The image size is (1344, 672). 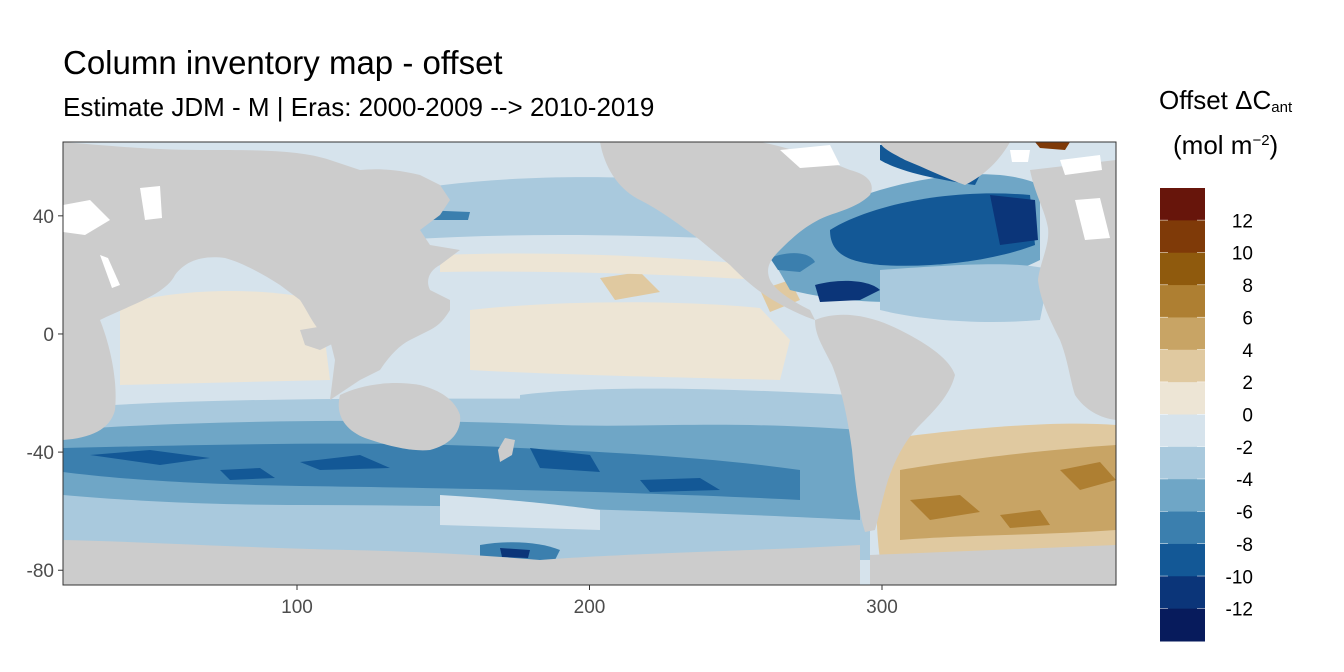 What do you see at coordinates (506, 450) in the screenshot?
I see `new-zealand` at bounding box center [506, 450].